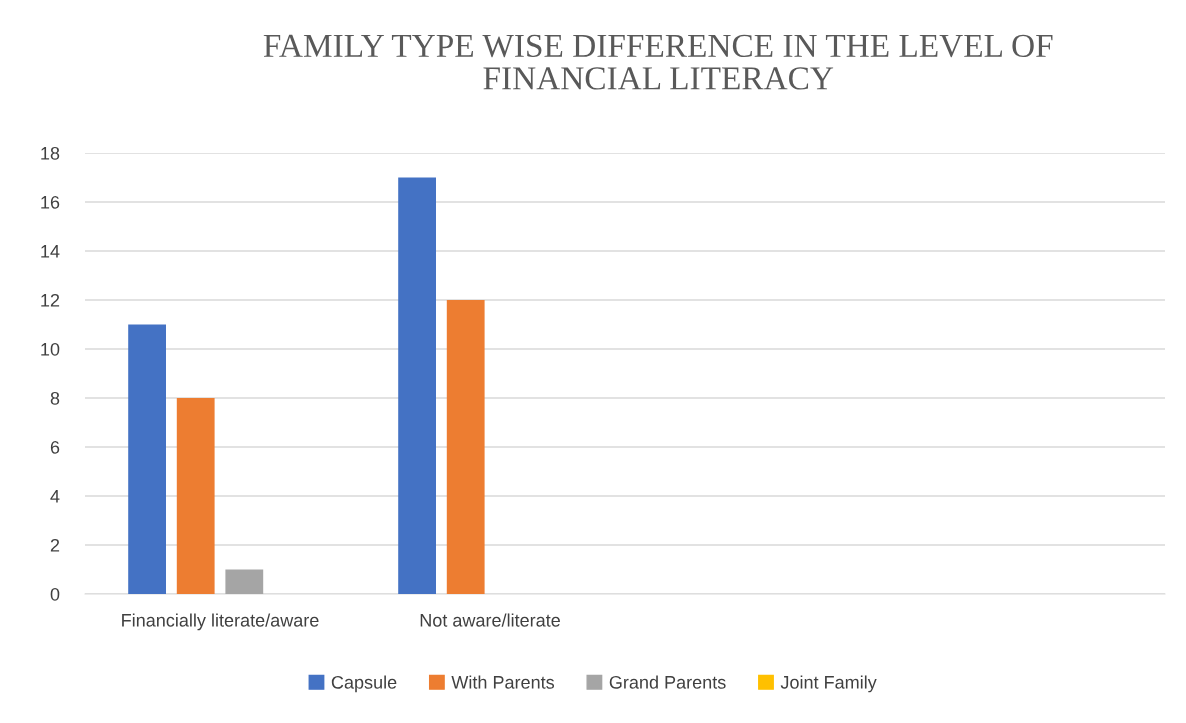  What do you see at coordinates (55, 398) in the screenshot?
I see `y-tick-label: 8` at bounding box center [55, 398].